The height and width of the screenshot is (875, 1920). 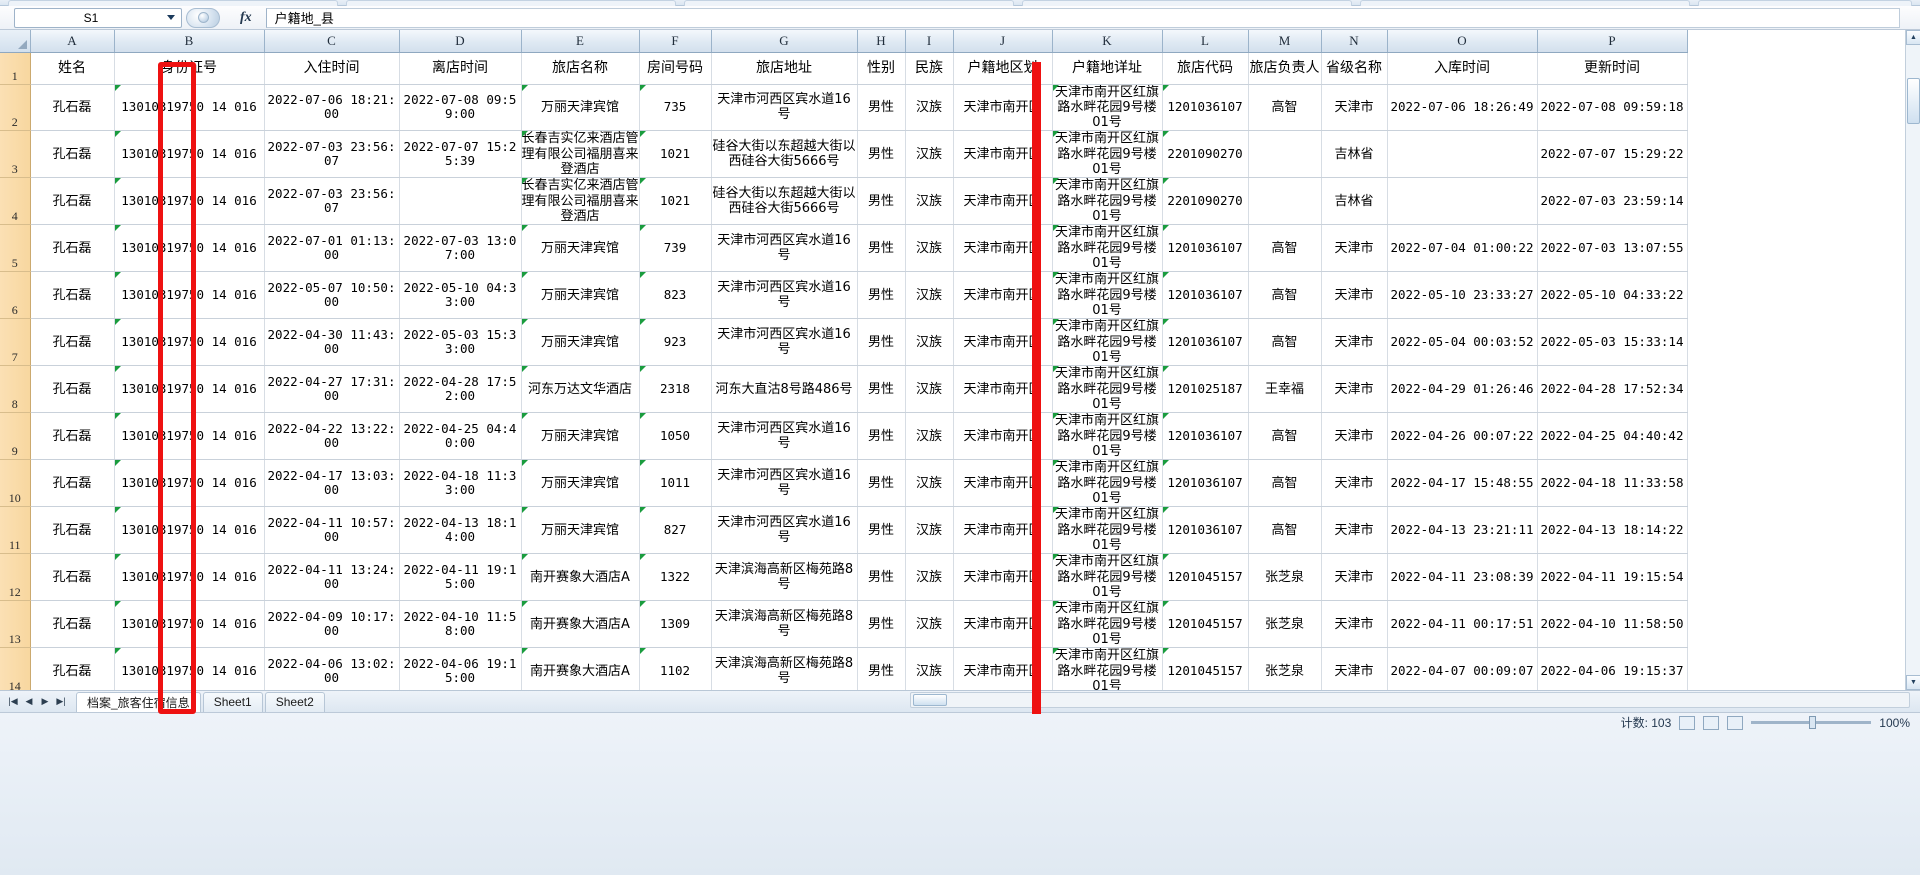 I want to click on row-header-2: 2, so click(x=15, y=108).